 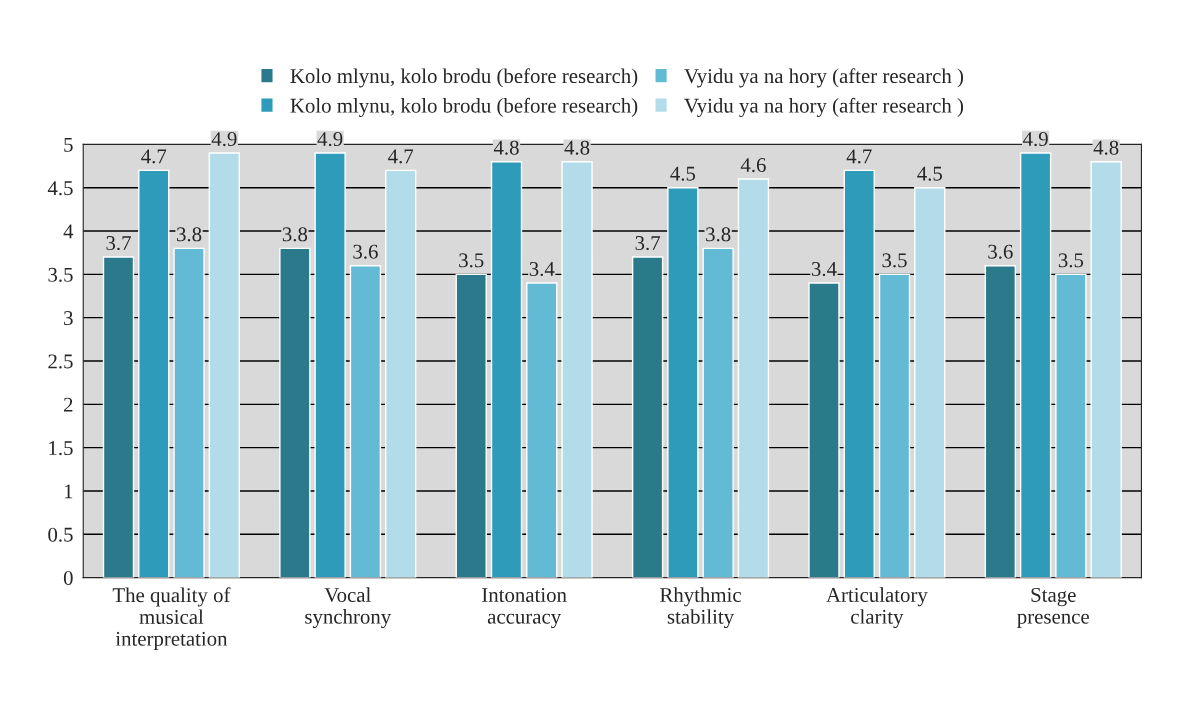 What do you see at coordinates (68, 404) in the screenshot?
I see `y-tick-label: 2` at bounding box center [68, 404].